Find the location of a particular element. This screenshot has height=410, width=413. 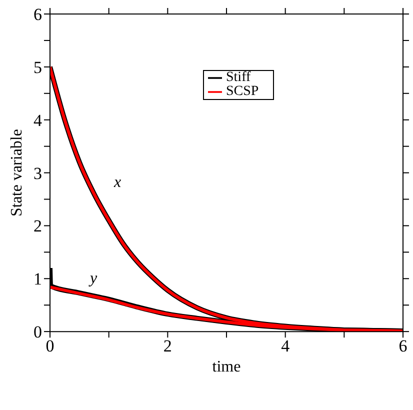

x-tick-label: 4 is located at coordinates (285, 346).